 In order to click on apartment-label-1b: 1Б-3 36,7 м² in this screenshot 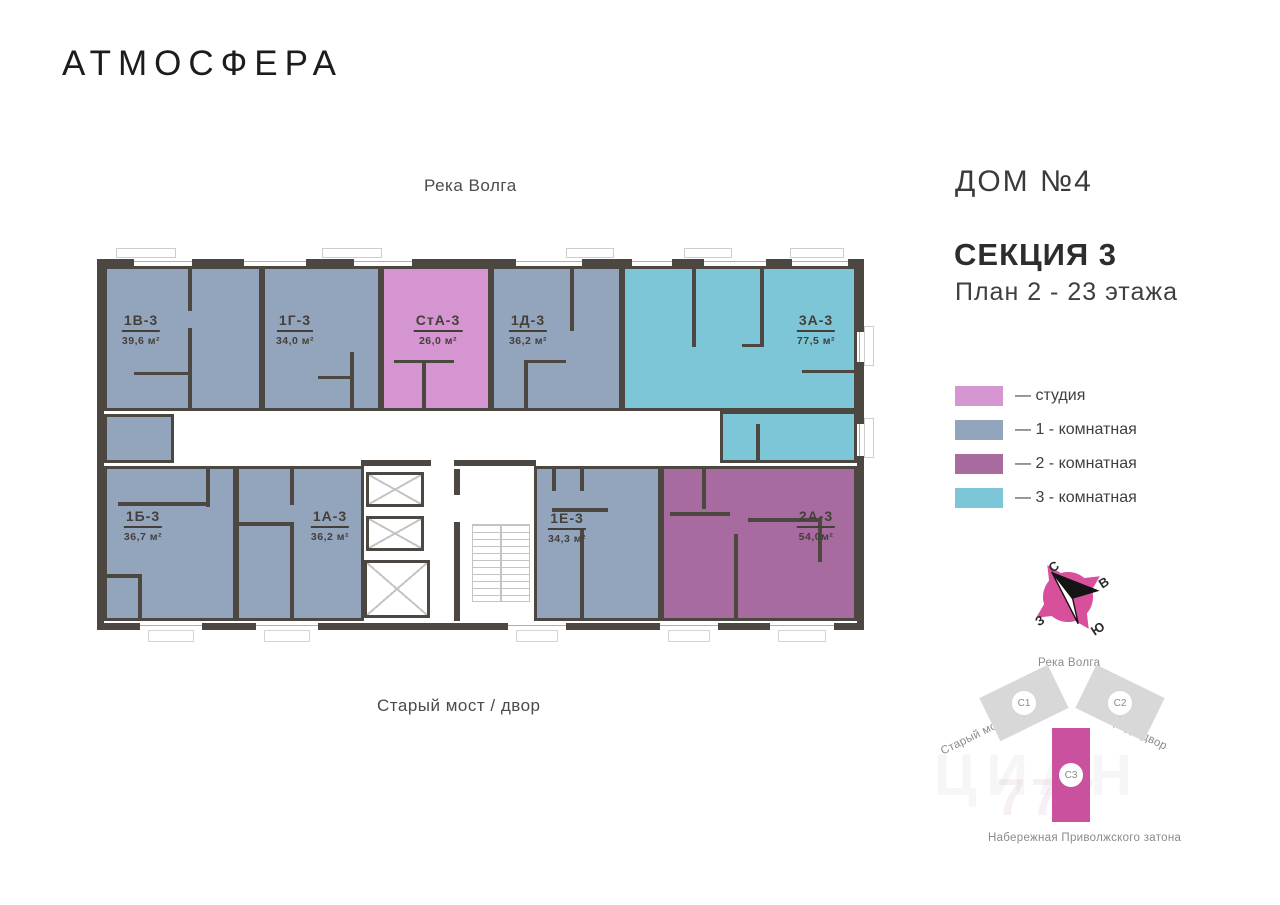, I will do `click(143, 525)`.